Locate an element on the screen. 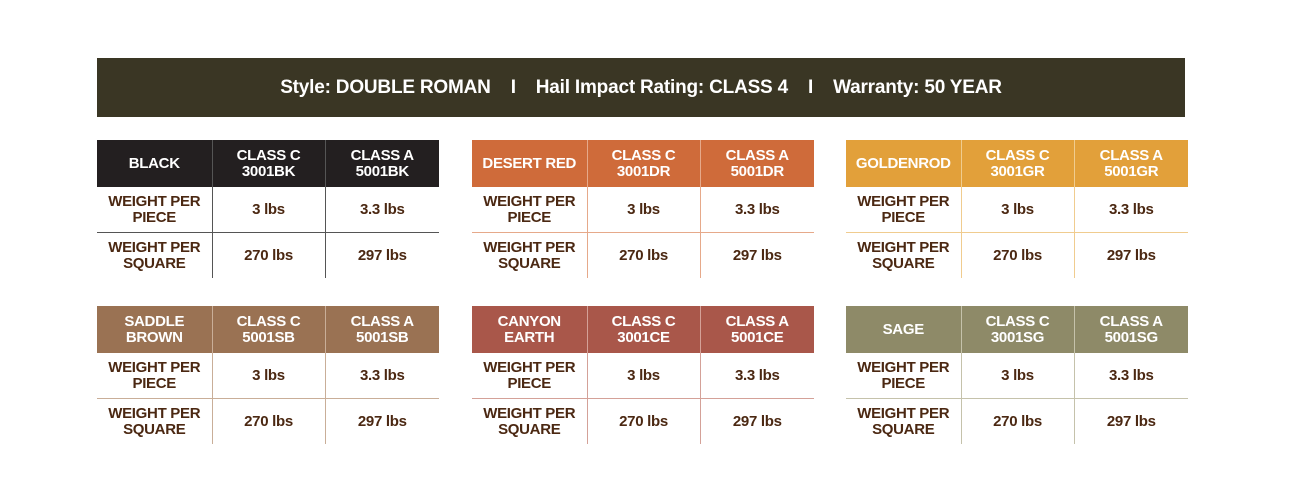 This screenshot has height=497, width=1300. class-c-header: CLASS C 3001CE is located at coordinates (644, 329).